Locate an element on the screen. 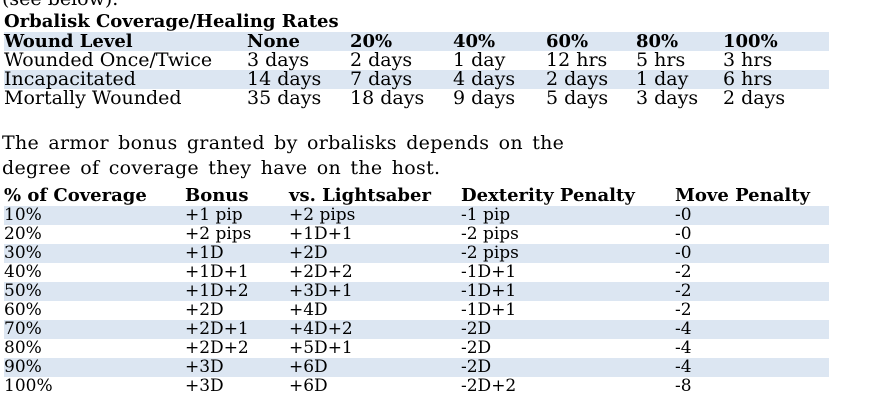 The image size is (883, 403). table-cell: -1 pip is located at coordinates (486, 215).